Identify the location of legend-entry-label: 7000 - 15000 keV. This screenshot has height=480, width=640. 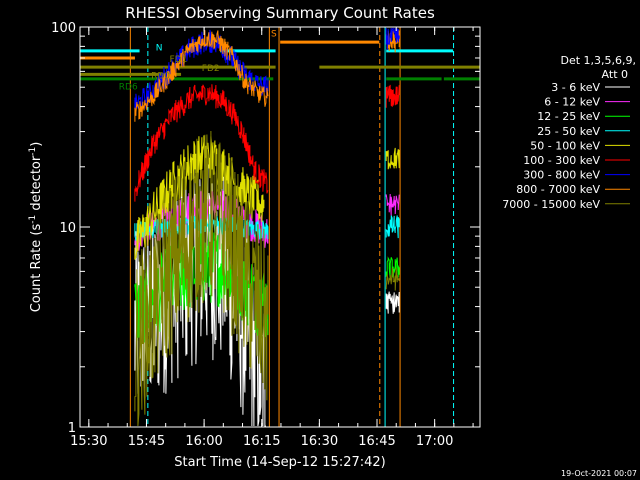
(551, 204).